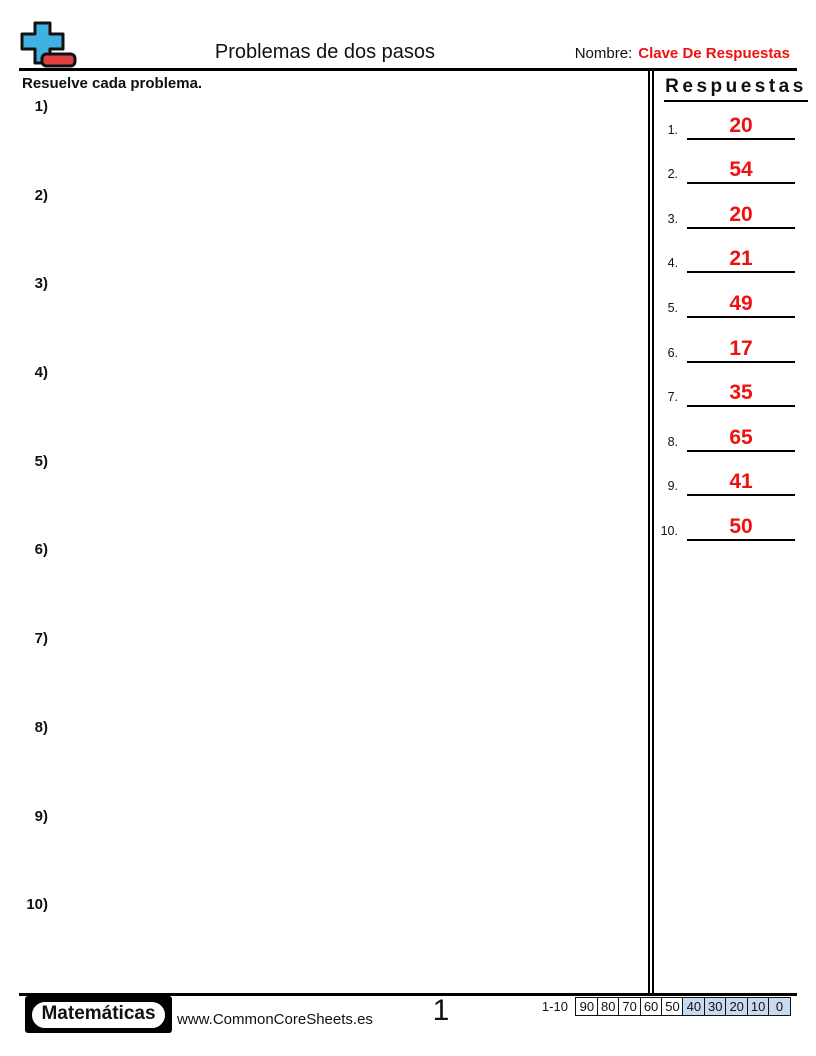  I want to click on answer-value: 17, so click(741, 348).